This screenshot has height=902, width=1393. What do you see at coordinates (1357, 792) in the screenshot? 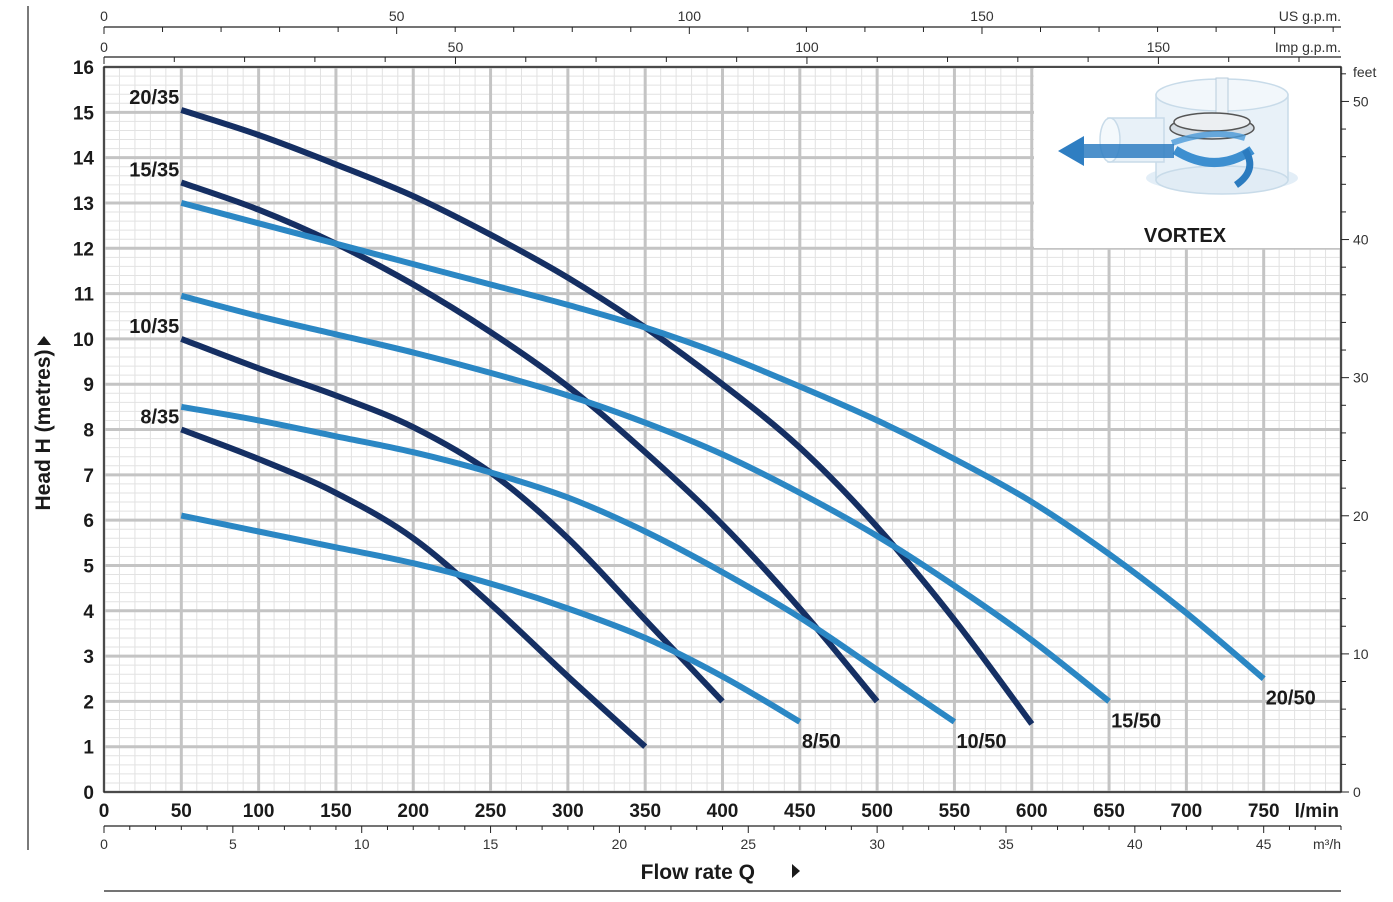
I see `feet-tick-label: 0` at bounding box center [1357, 792].